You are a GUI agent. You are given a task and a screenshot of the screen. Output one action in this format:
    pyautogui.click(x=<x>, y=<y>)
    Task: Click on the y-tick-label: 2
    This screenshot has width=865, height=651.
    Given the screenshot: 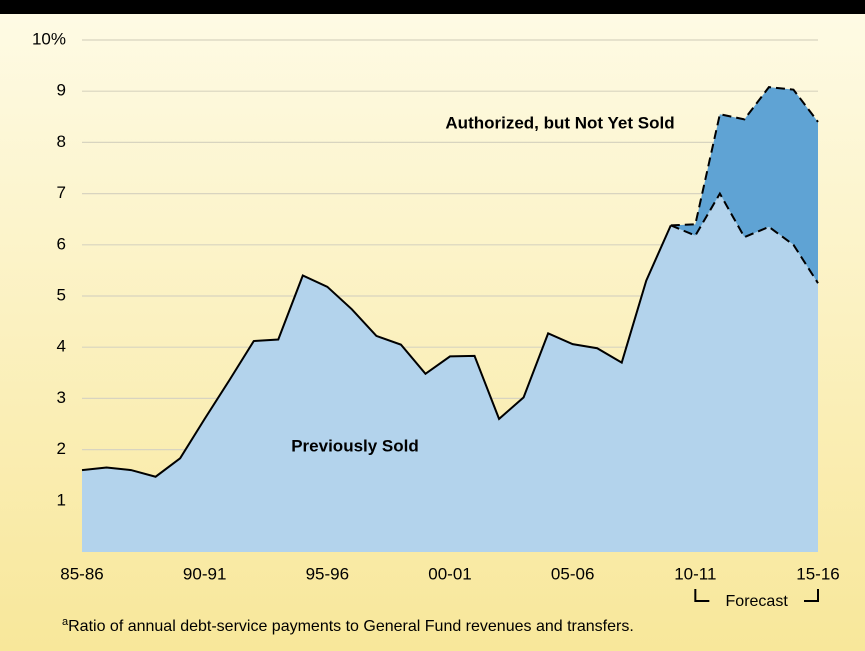 What is the action you would take?
    pyautogui.click(x=61, y=448)
    